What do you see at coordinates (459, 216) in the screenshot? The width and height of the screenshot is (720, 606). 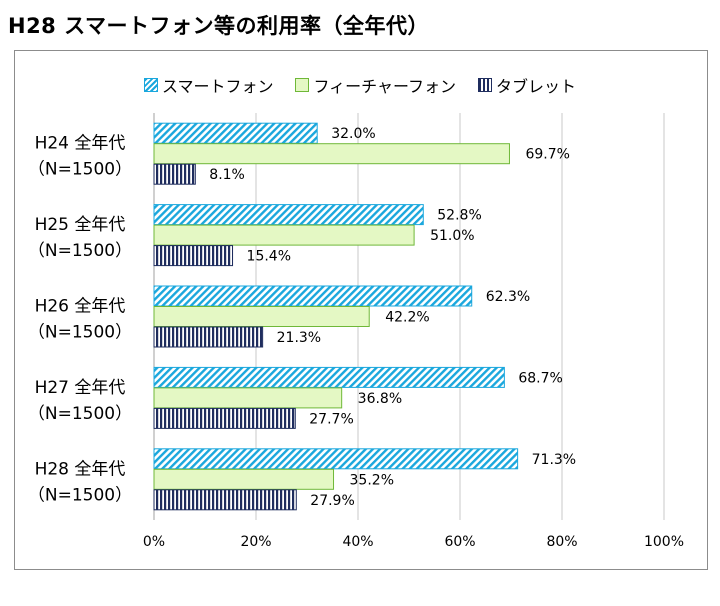 I see `value-label-smartphone: 52.8%` at bounding box center [459, 216].